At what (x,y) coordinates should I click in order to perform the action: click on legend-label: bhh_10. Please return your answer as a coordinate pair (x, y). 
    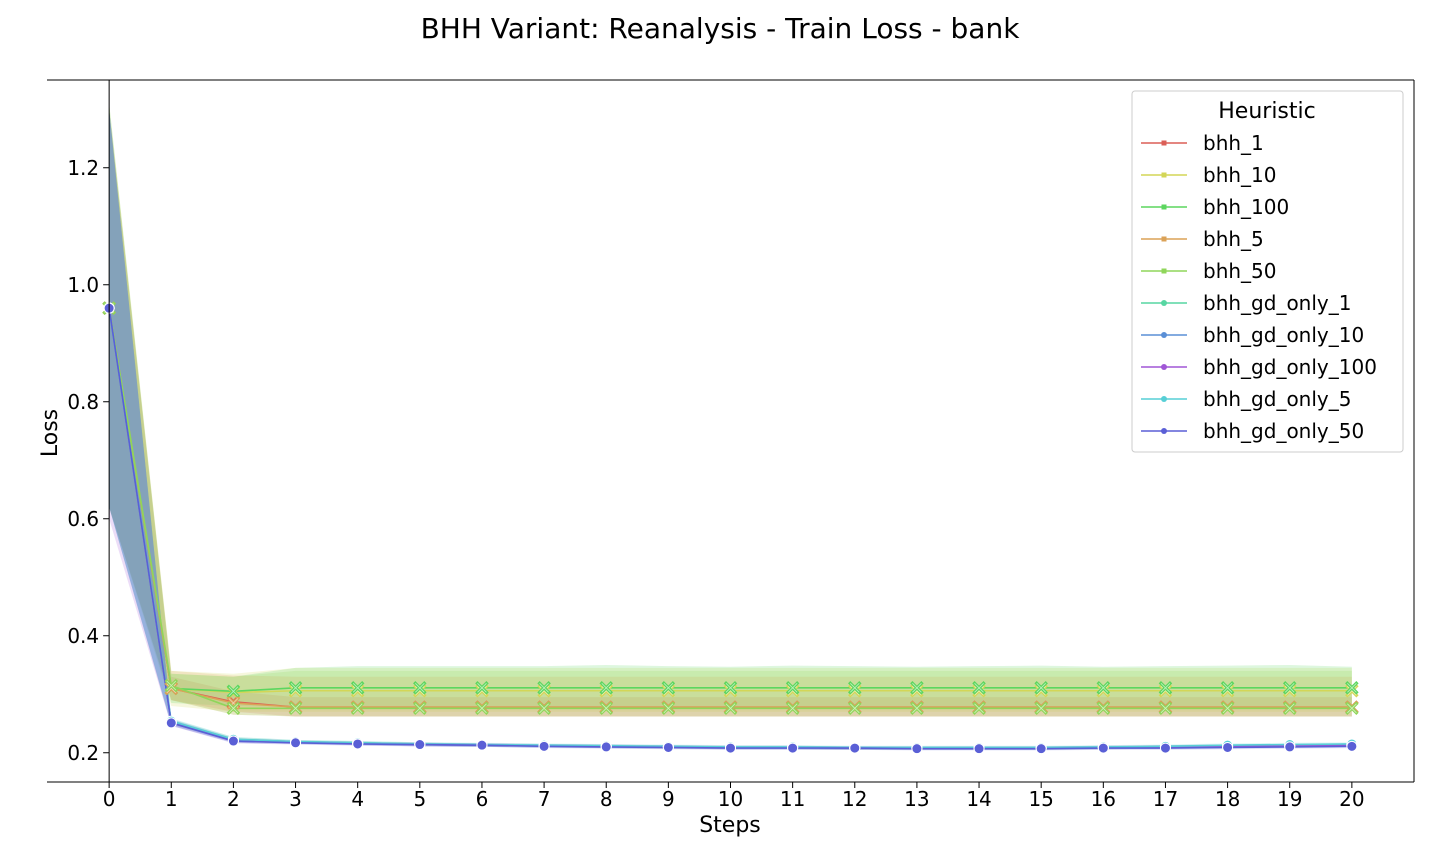
    Looking at the image, I should click on (1240, 175).